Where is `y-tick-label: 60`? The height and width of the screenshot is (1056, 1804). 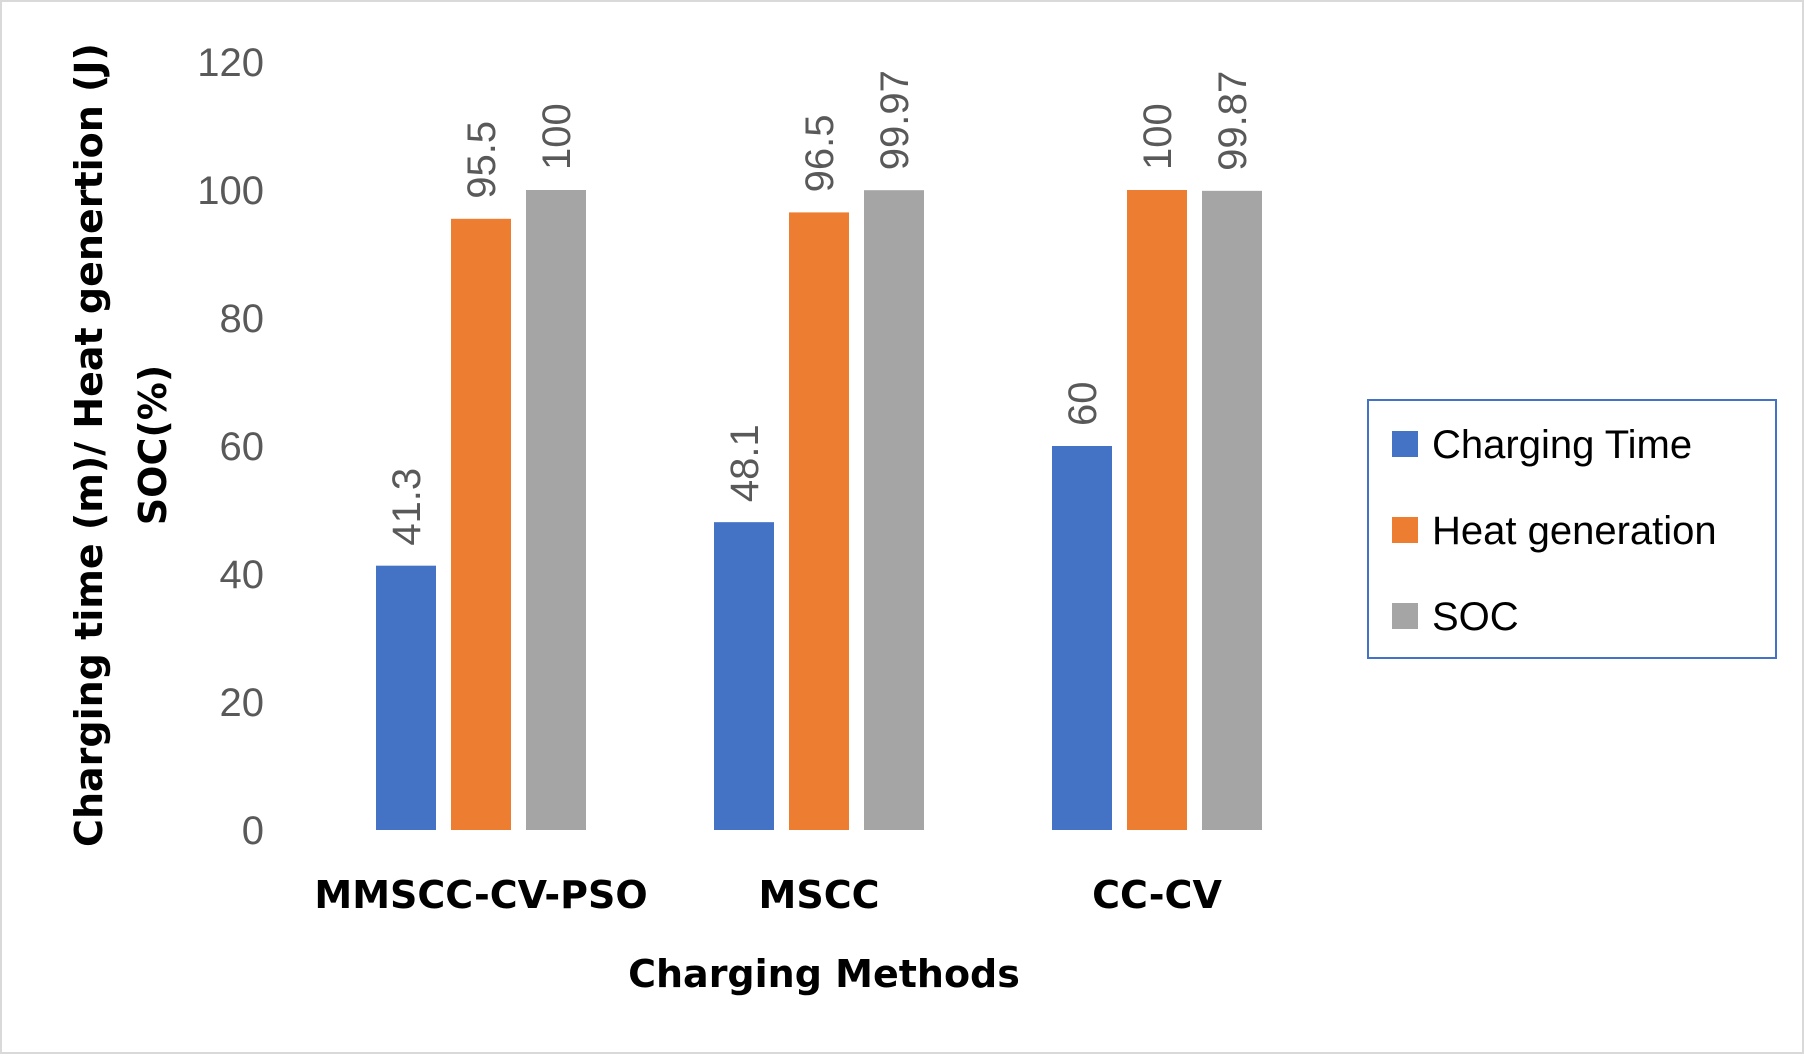 y-tick-label: 60 is located at coordinates (242, 447).